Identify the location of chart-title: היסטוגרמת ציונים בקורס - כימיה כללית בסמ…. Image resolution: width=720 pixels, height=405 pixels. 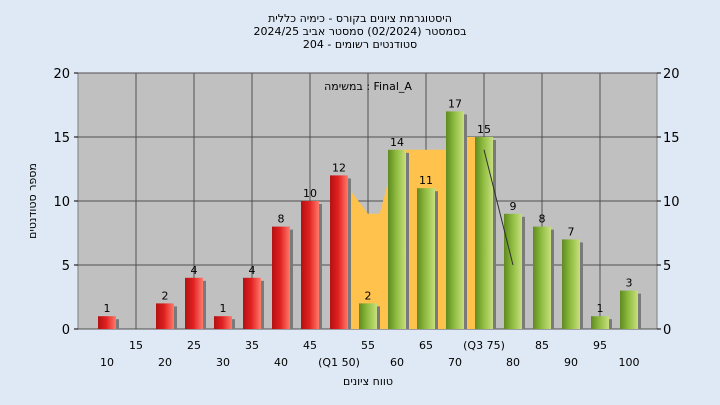
(359, 31).